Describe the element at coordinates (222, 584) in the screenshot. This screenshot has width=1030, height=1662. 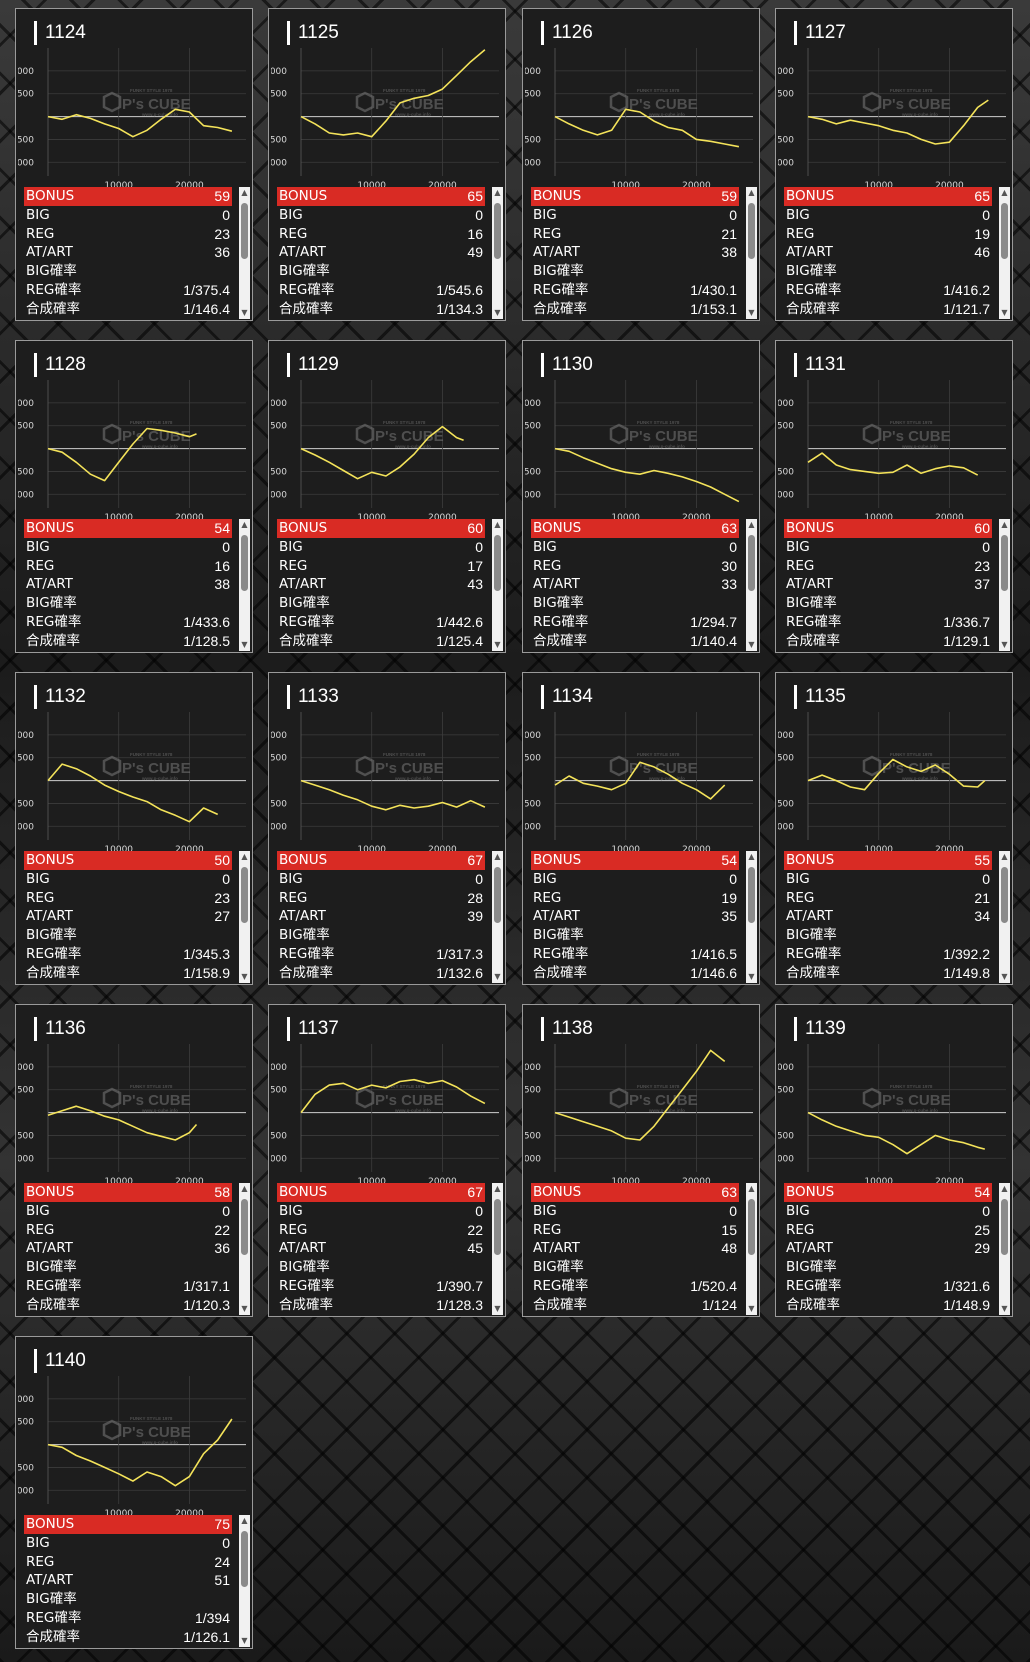
I see `stat-value: 38` at that location.